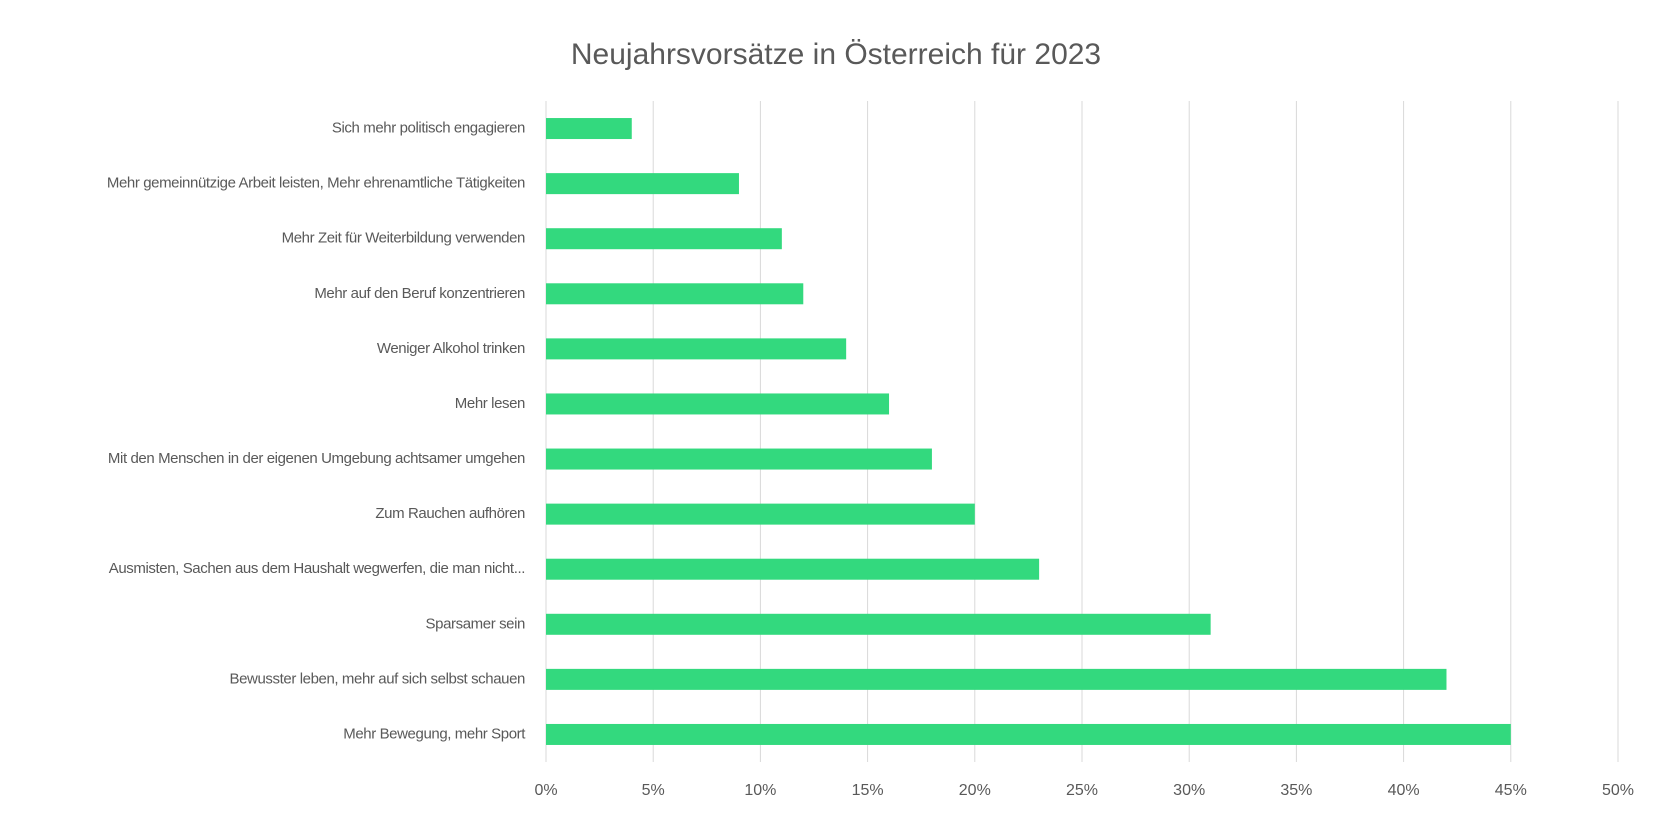 This screenshot has height=829, width=1663. What do you see at coordinates (760, 790) in the screenshot?
I see `x-tick-label: 10%` at bounding box center [760, 790].